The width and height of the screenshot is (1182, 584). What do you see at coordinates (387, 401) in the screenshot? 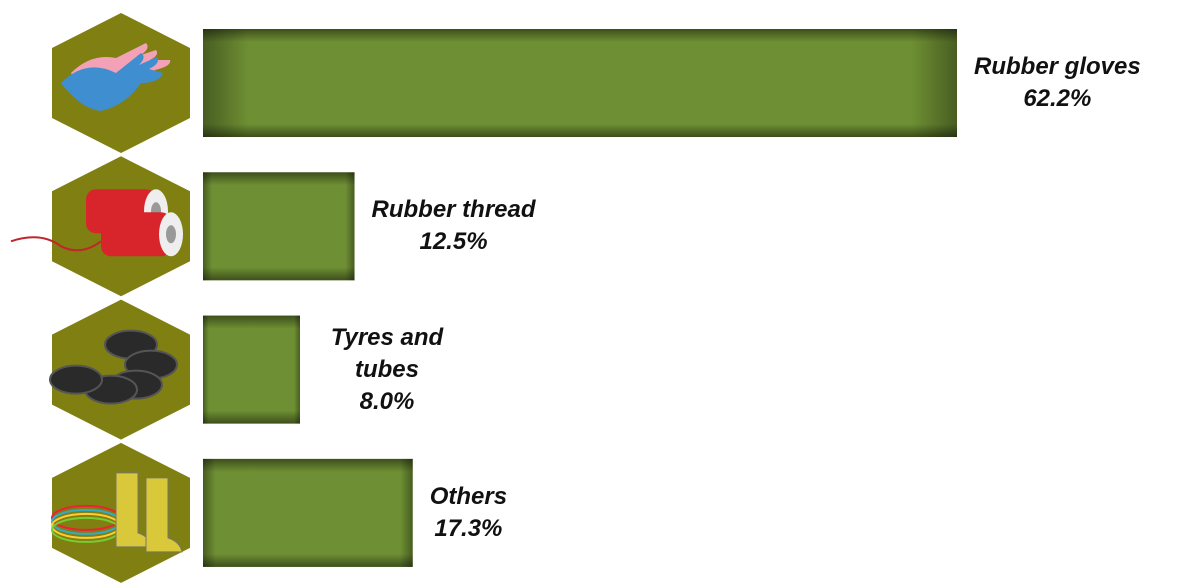
I see `value-label: 8.0%` at bounding box center [387, 401].